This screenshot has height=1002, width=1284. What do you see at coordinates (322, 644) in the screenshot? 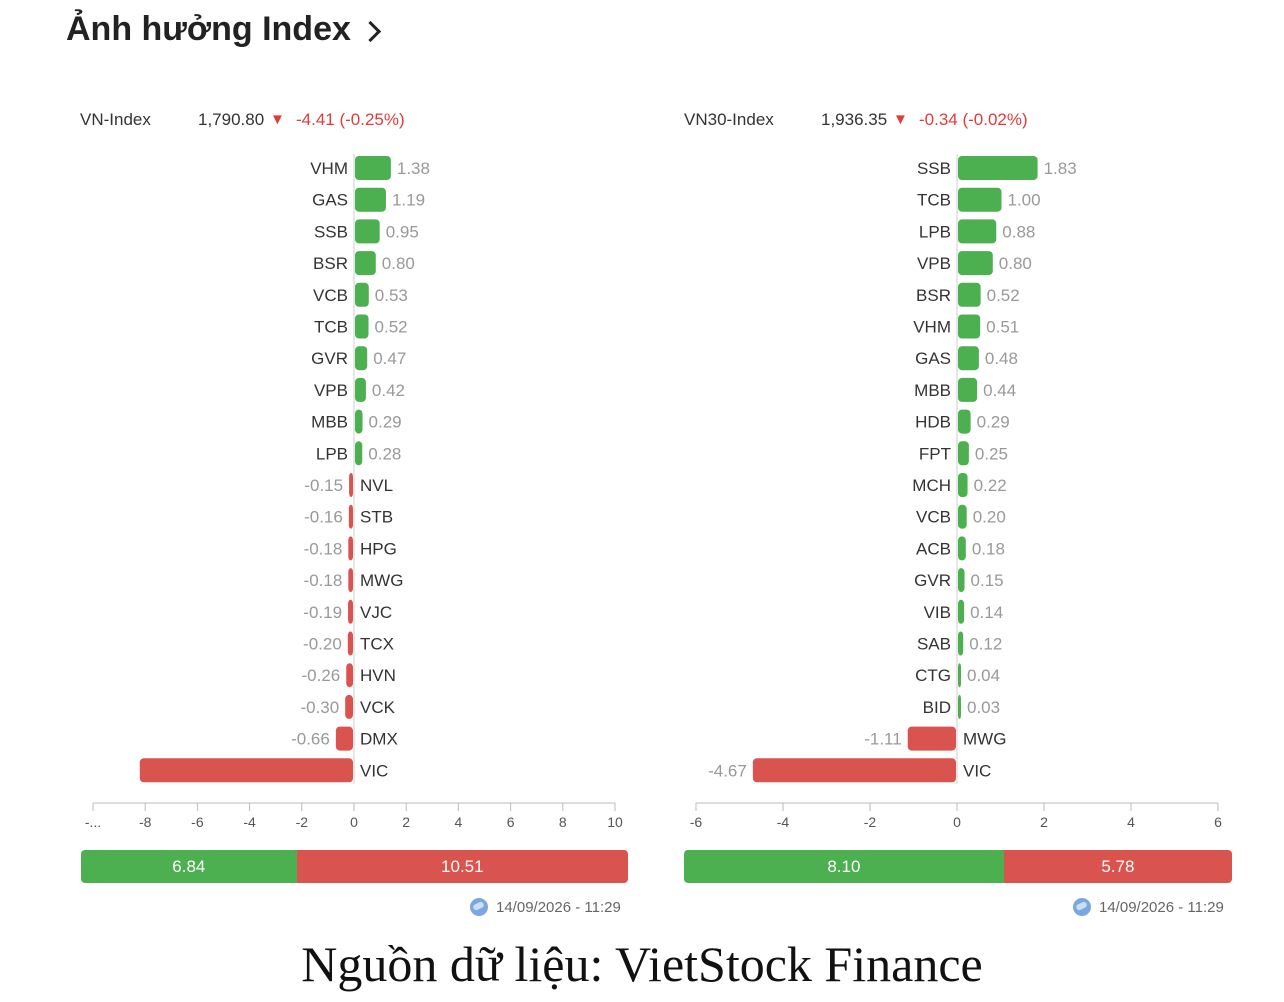
I see `value-label: -0.20` at bounding box center [322, 644].